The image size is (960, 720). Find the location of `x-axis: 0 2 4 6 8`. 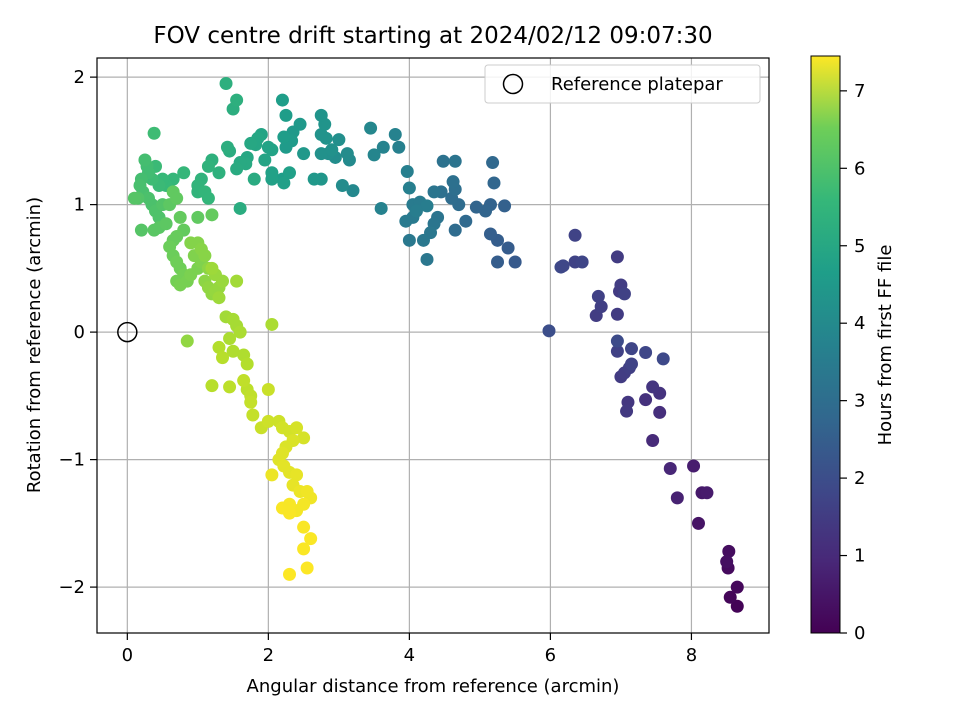

x-axis: 0 2 4 6 8 is located at coordinates (409, 649).